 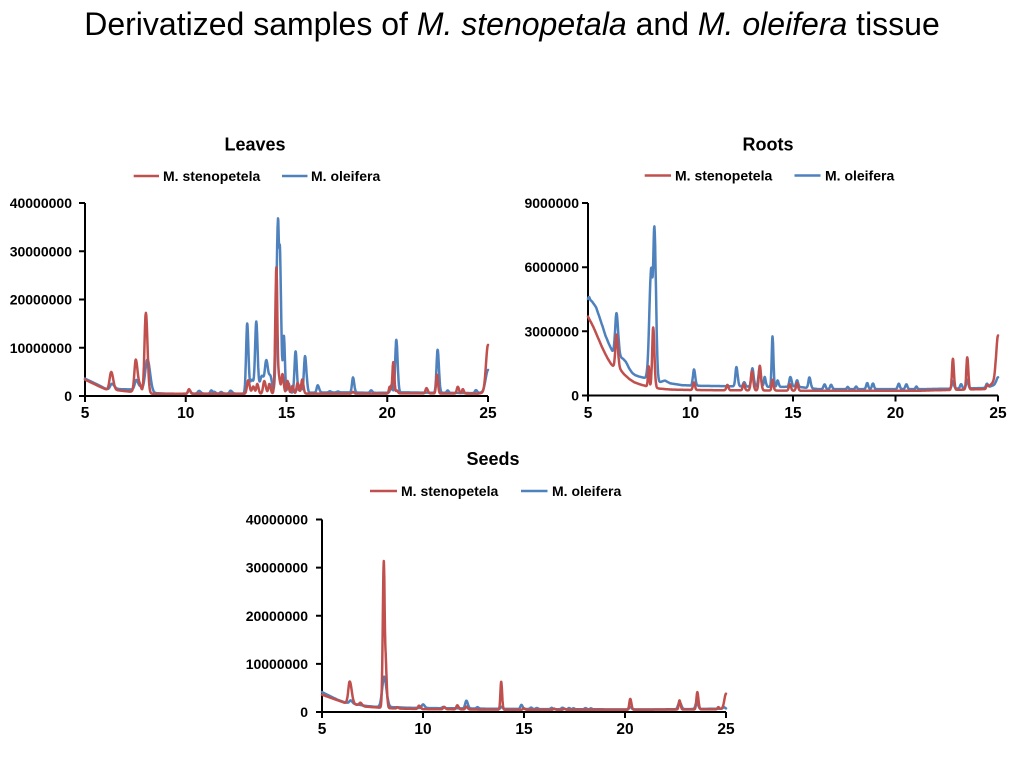 I want to click on svg-text: 3000000, so click(x=551, y=331).